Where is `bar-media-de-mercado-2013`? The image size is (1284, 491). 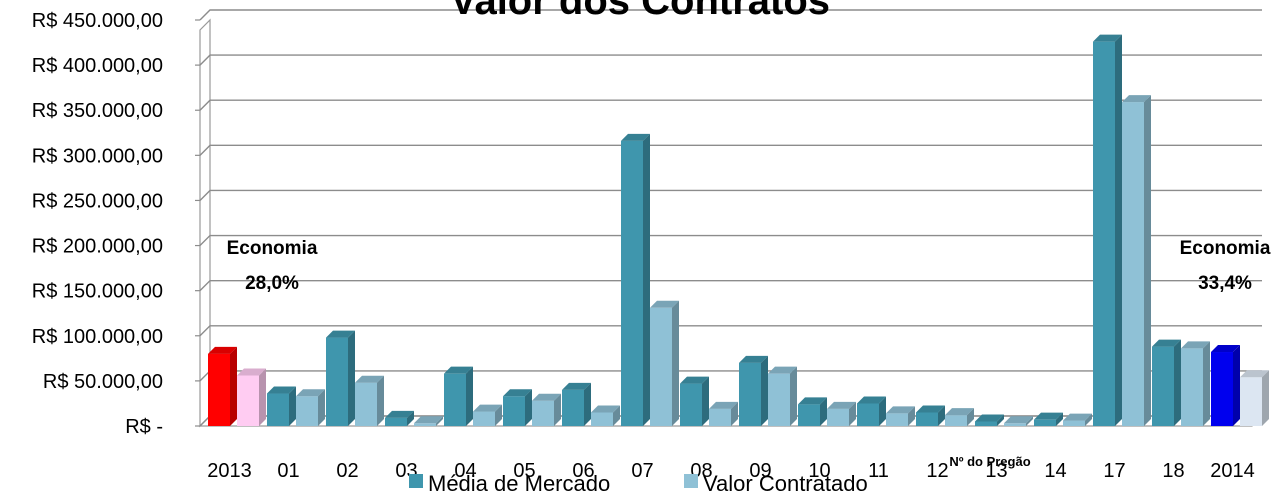
bar-media-de-mercado-2013 is located at coordinates (222, 386).